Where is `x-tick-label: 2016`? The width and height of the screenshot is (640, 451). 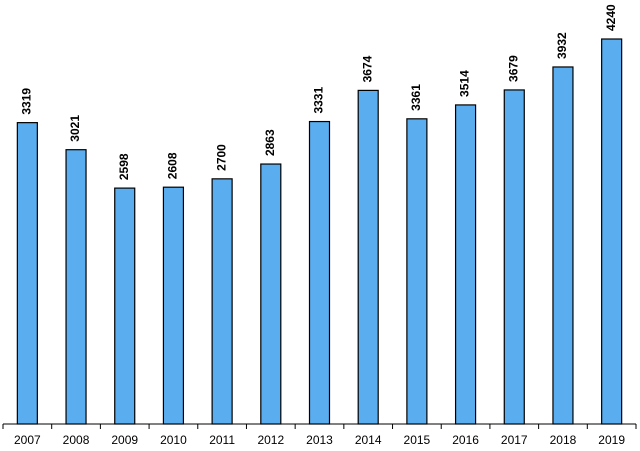 x-tick-label: 2016 is located at coordinates (465, 440).